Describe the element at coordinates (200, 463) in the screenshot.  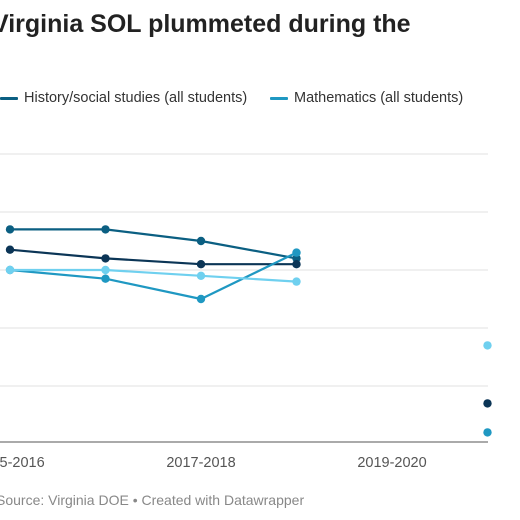
I see `x-tick-label-1: 2017-2018` at that location.